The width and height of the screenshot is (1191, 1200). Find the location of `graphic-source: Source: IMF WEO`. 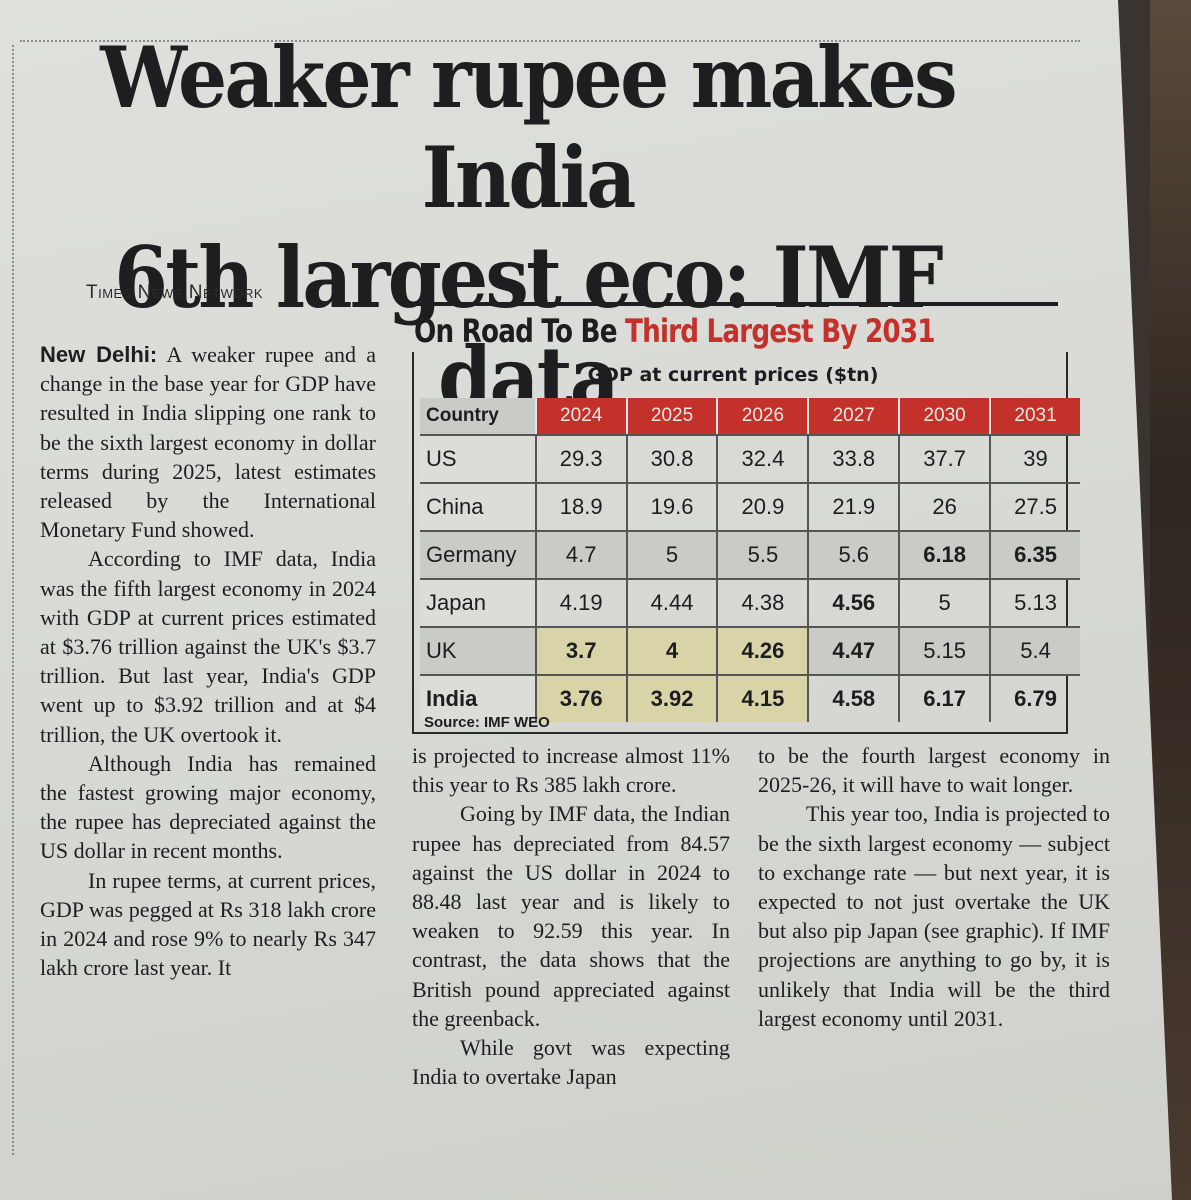

graphic-source: Source: IMF WEO is located at coordinates (487, 722).